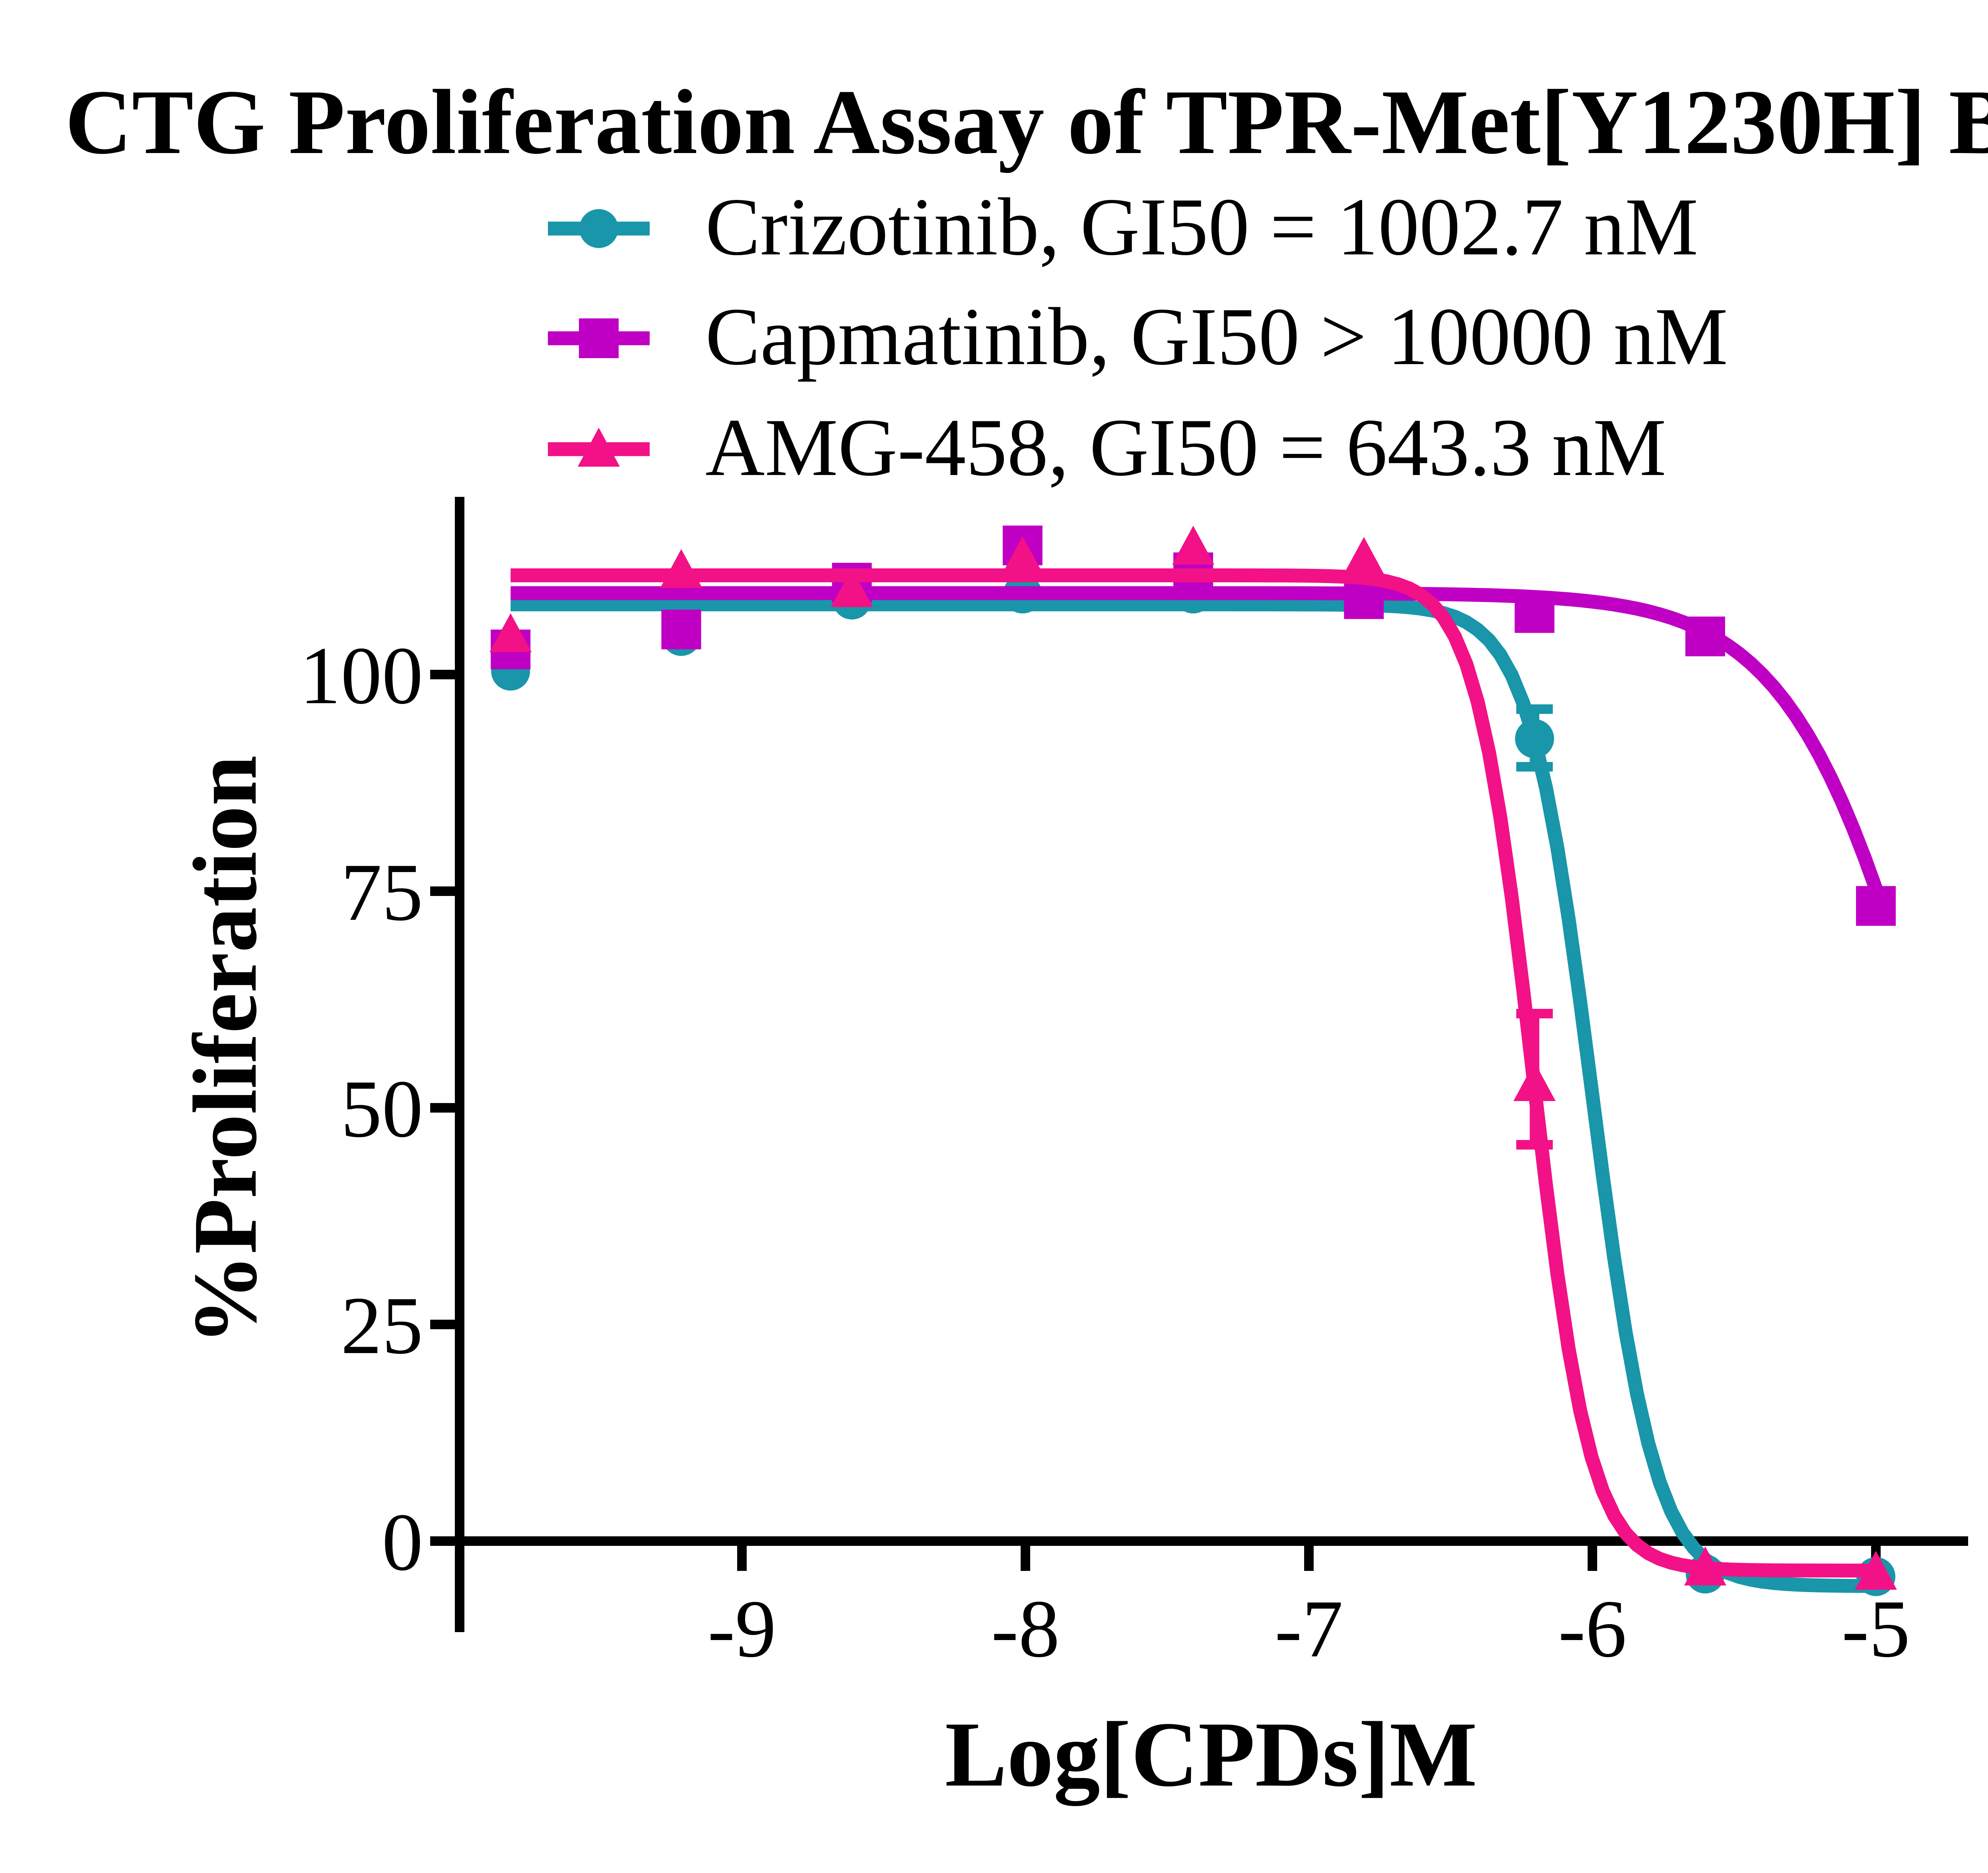  What do you see at coordinates (402, 1542) in the screenshot?
I see `svg-text: 0` at bounding box center [402, 1542].